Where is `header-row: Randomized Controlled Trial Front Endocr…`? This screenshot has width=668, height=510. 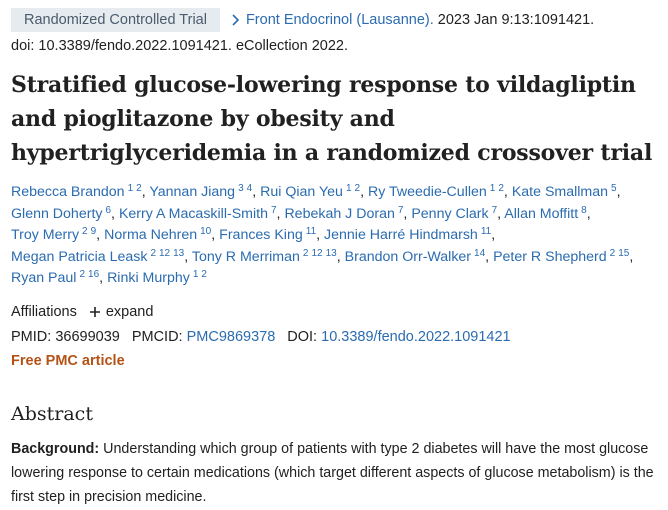
header-row: Randomized Controlled Trial Front Endocr… is located at coordinates (334, 20).